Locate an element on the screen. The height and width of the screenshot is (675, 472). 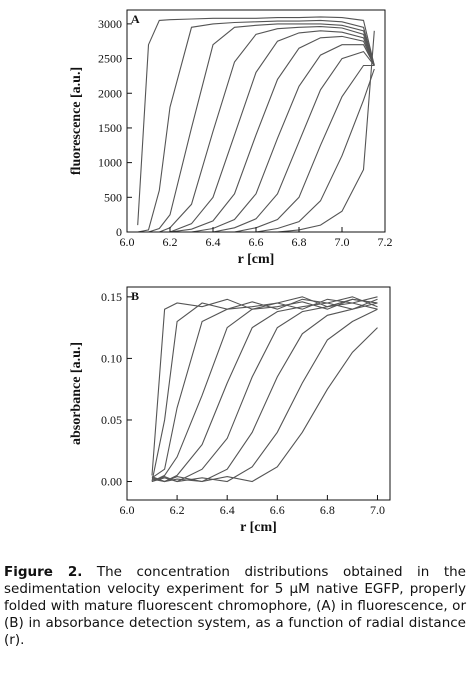
panel-label: A is located at coordinates (135, 19).